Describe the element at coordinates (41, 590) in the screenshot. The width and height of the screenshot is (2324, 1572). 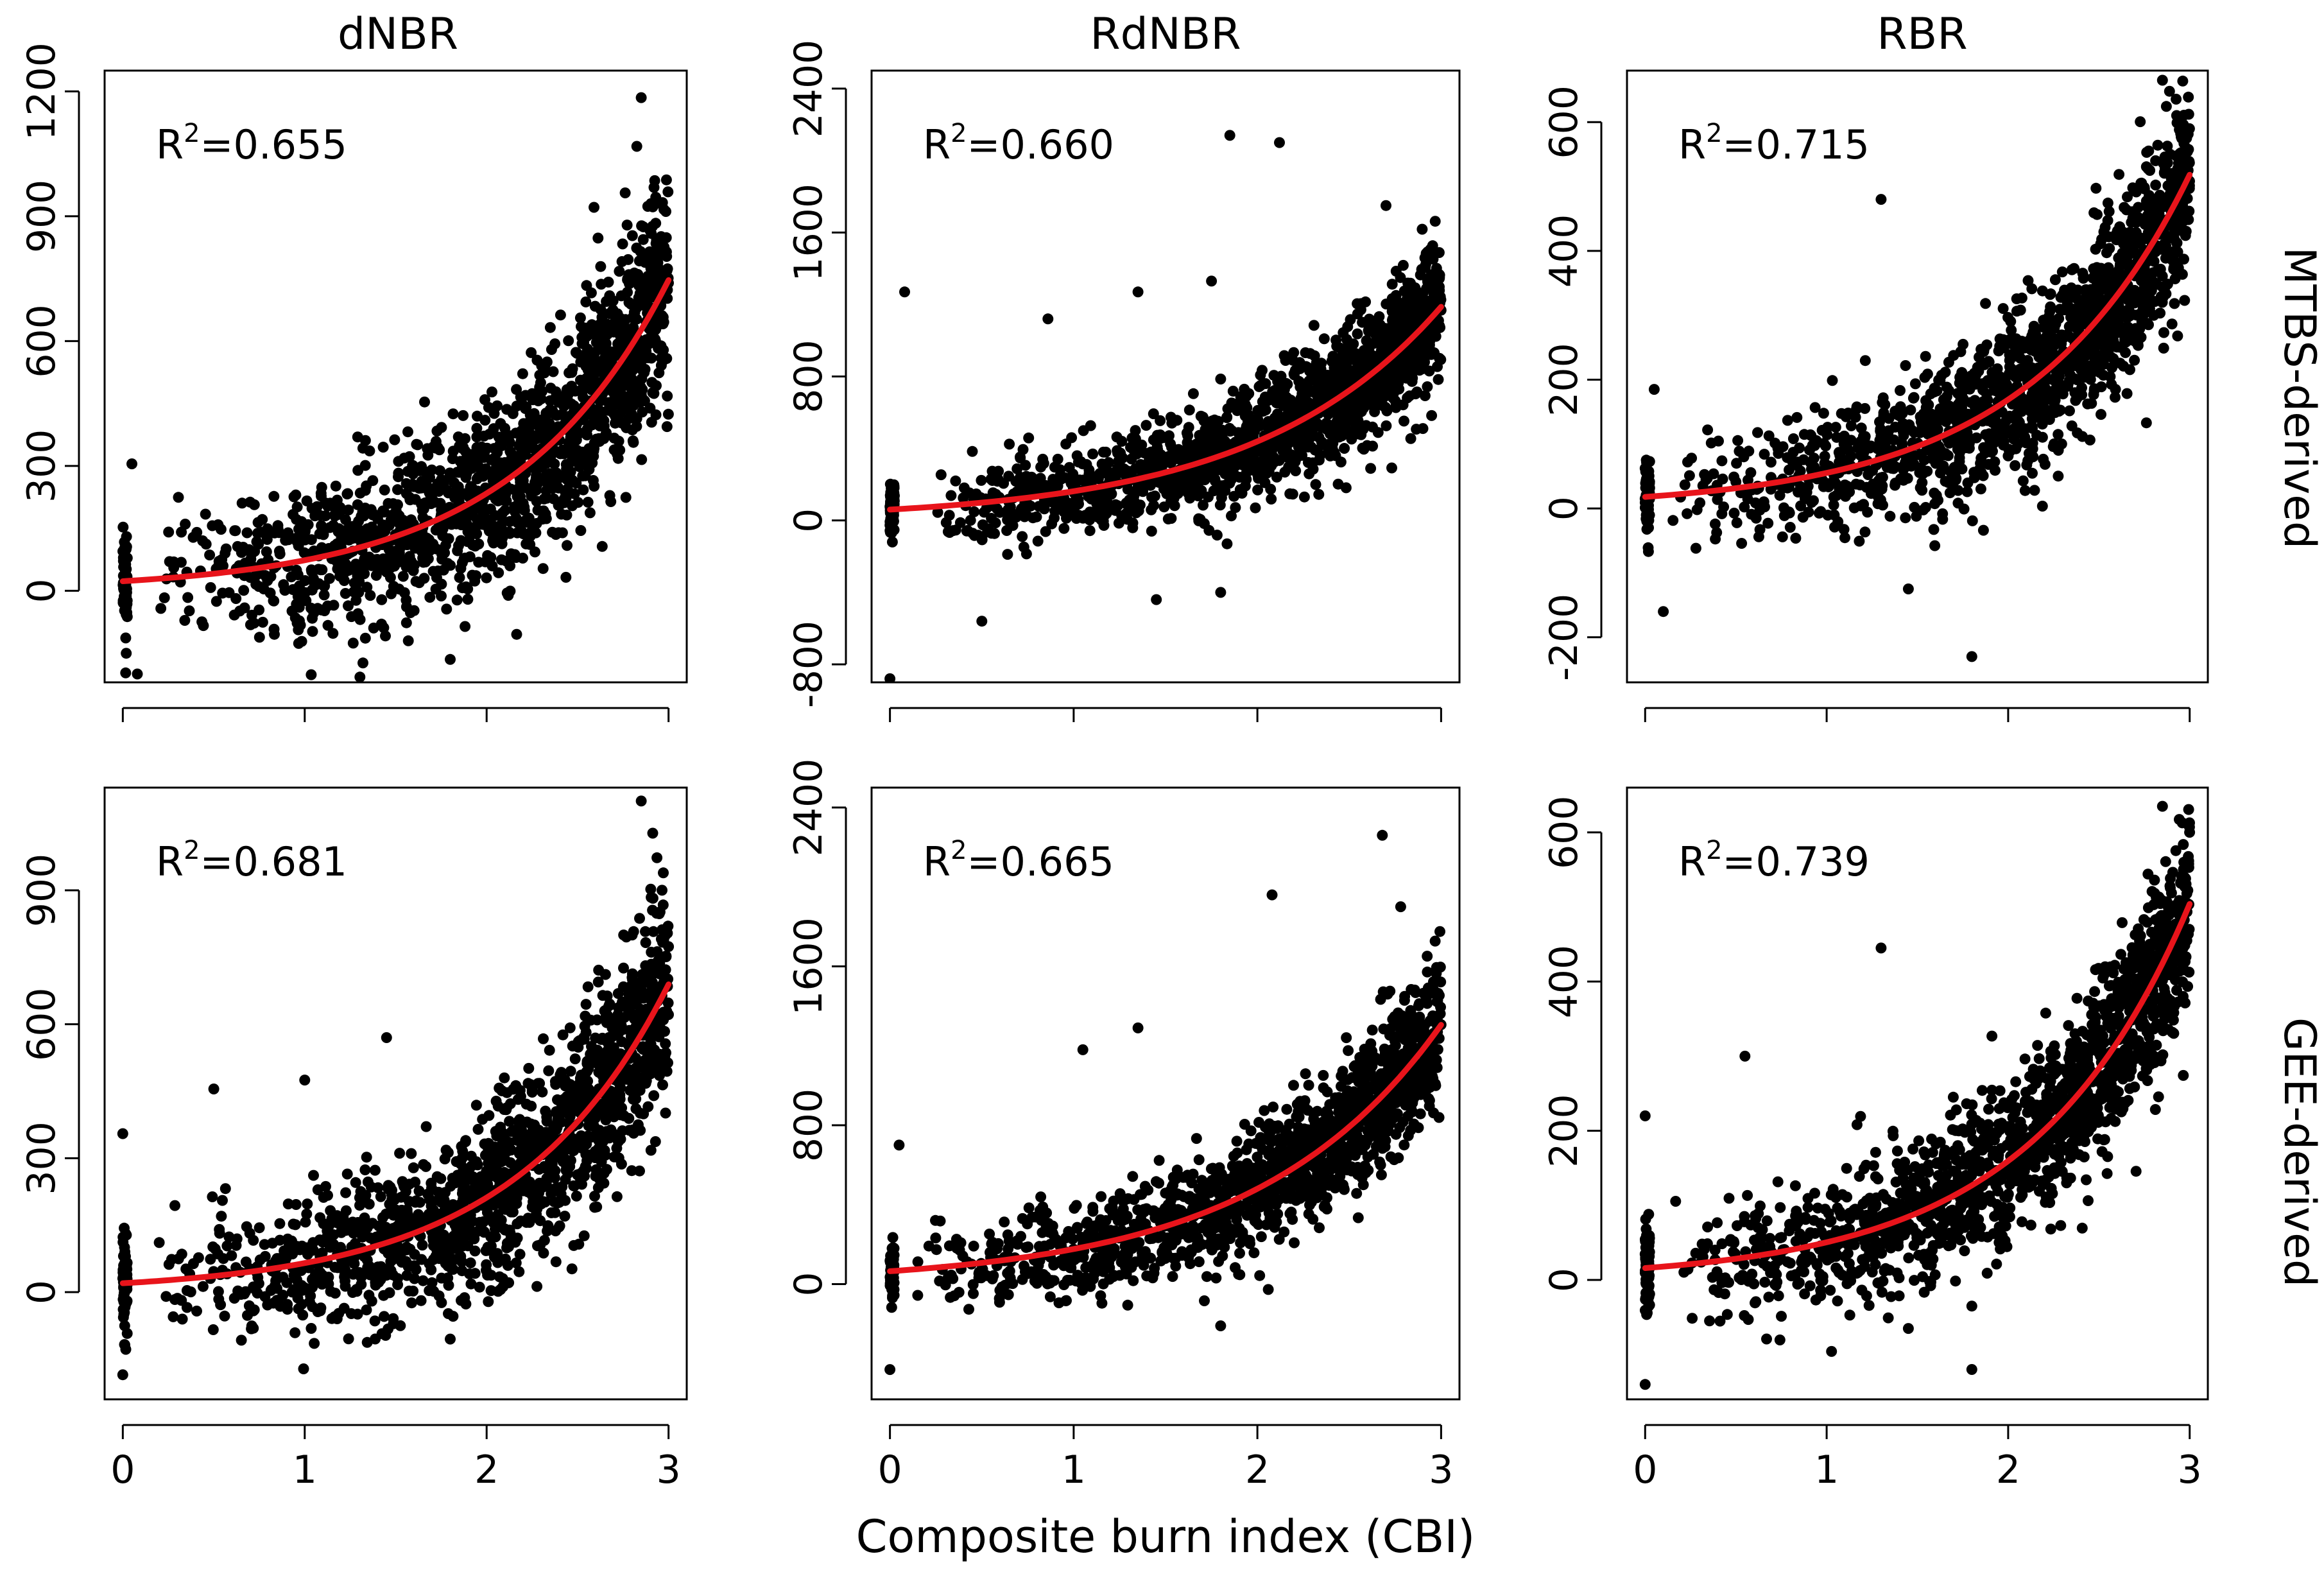
I see `y-tick-label: 0` at that location.